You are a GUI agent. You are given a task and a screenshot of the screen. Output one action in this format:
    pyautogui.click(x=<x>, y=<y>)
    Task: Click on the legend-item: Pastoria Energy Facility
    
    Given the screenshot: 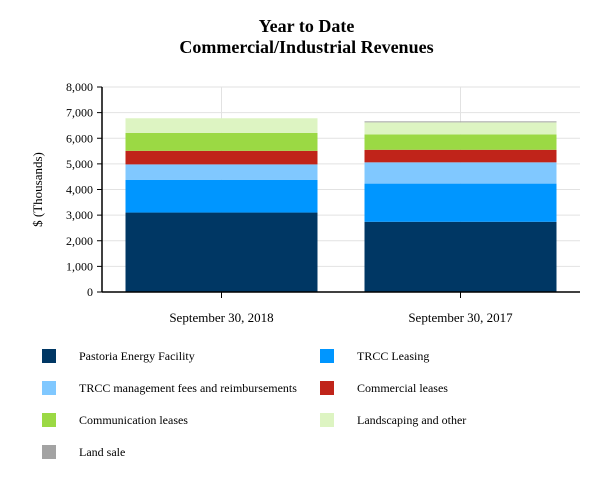 What is the action you would take?
    pyautogui.click(x=118, y=356)
    